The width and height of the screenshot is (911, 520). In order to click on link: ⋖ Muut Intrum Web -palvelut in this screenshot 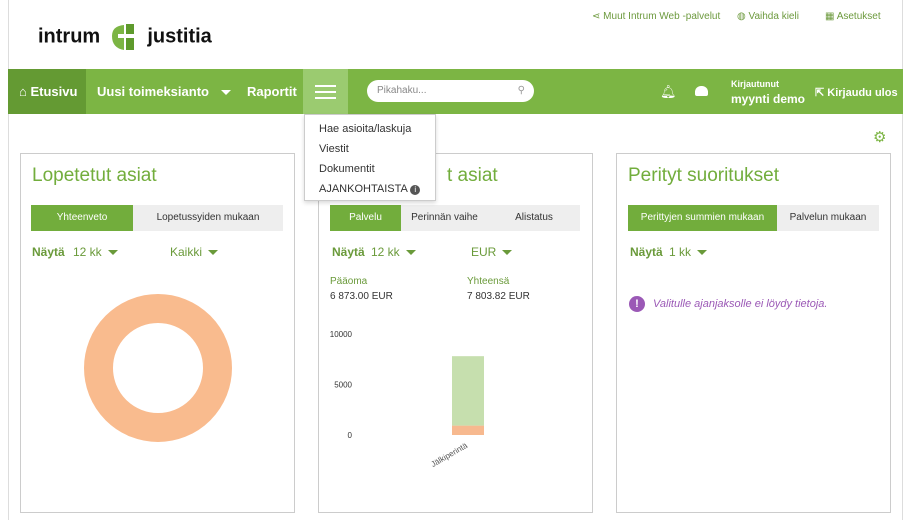, I will do `click(656, 16)`.